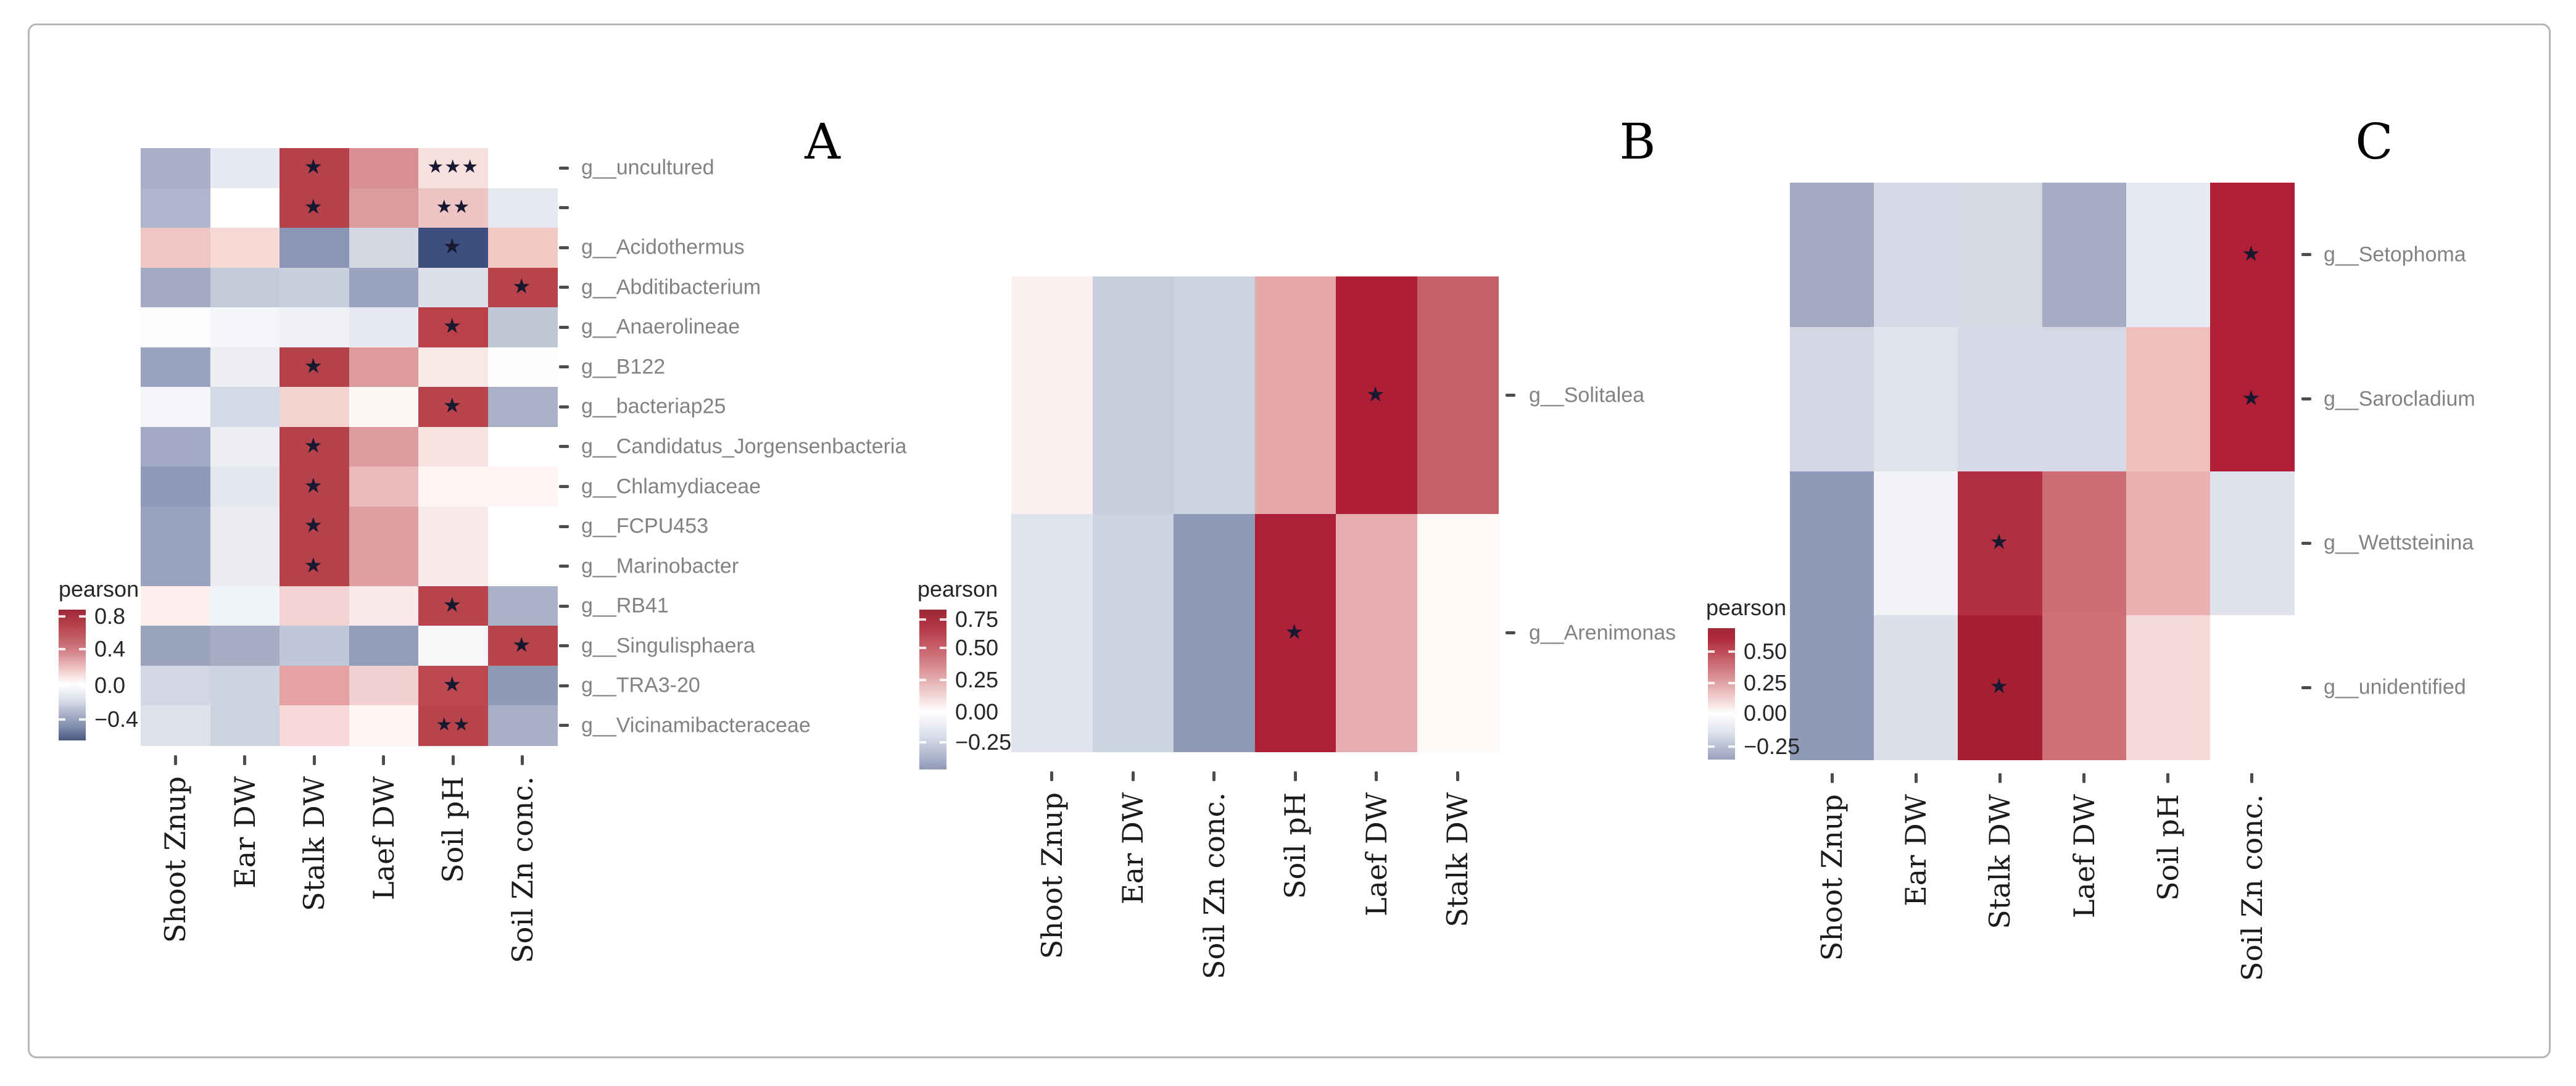 This screenshot has width=2576, height=1086. What do you see at coordinates (2399, 543) in the screenshot?
I see `row-label: g__Wettsteinina` at bounding box center [2399, 543].